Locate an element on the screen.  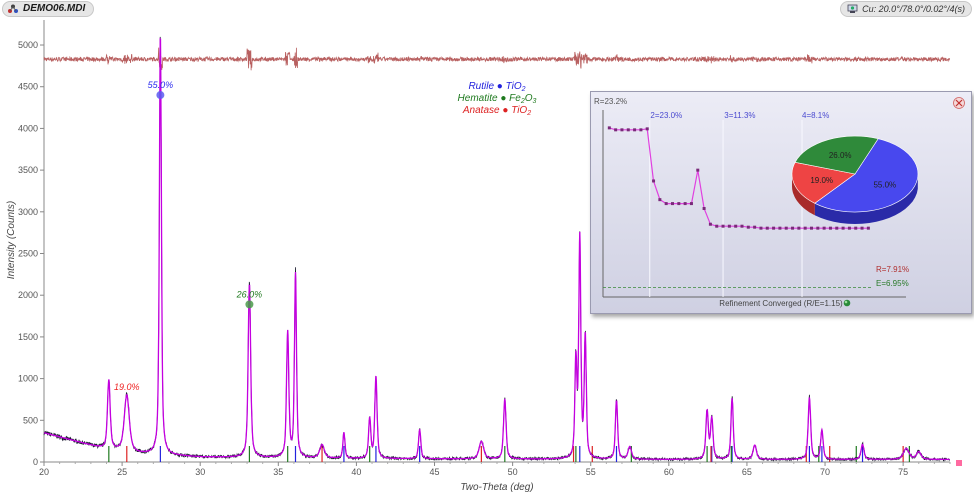
x-tick-label: 45 is located at coordinates (435, 472).